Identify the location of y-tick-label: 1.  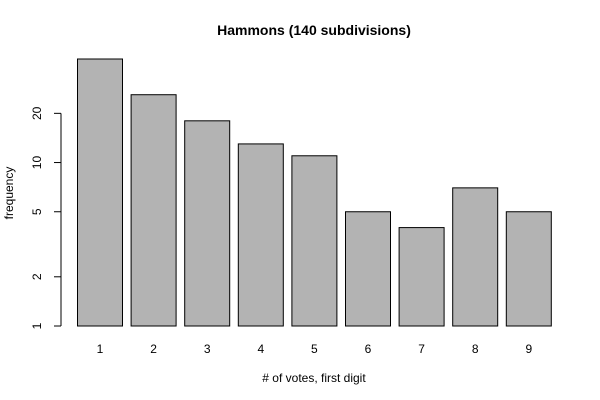
(37, 325).